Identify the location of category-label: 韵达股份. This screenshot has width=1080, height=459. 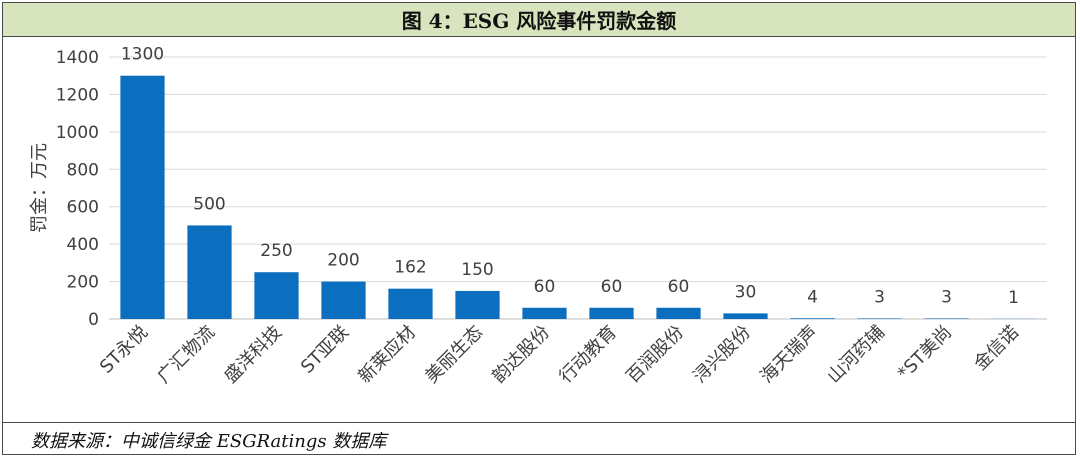
(521, 355).